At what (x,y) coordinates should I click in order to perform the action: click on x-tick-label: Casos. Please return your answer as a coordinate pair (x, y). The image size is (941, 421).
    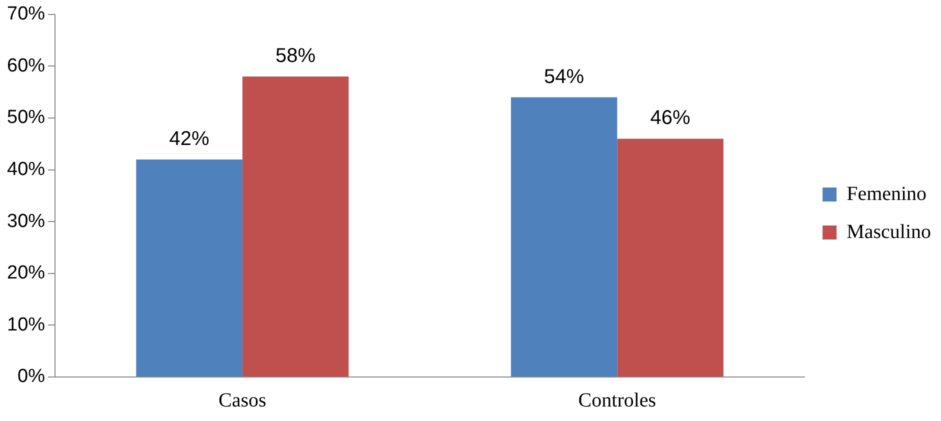
    Looking at the image, I should click on (242, 400).